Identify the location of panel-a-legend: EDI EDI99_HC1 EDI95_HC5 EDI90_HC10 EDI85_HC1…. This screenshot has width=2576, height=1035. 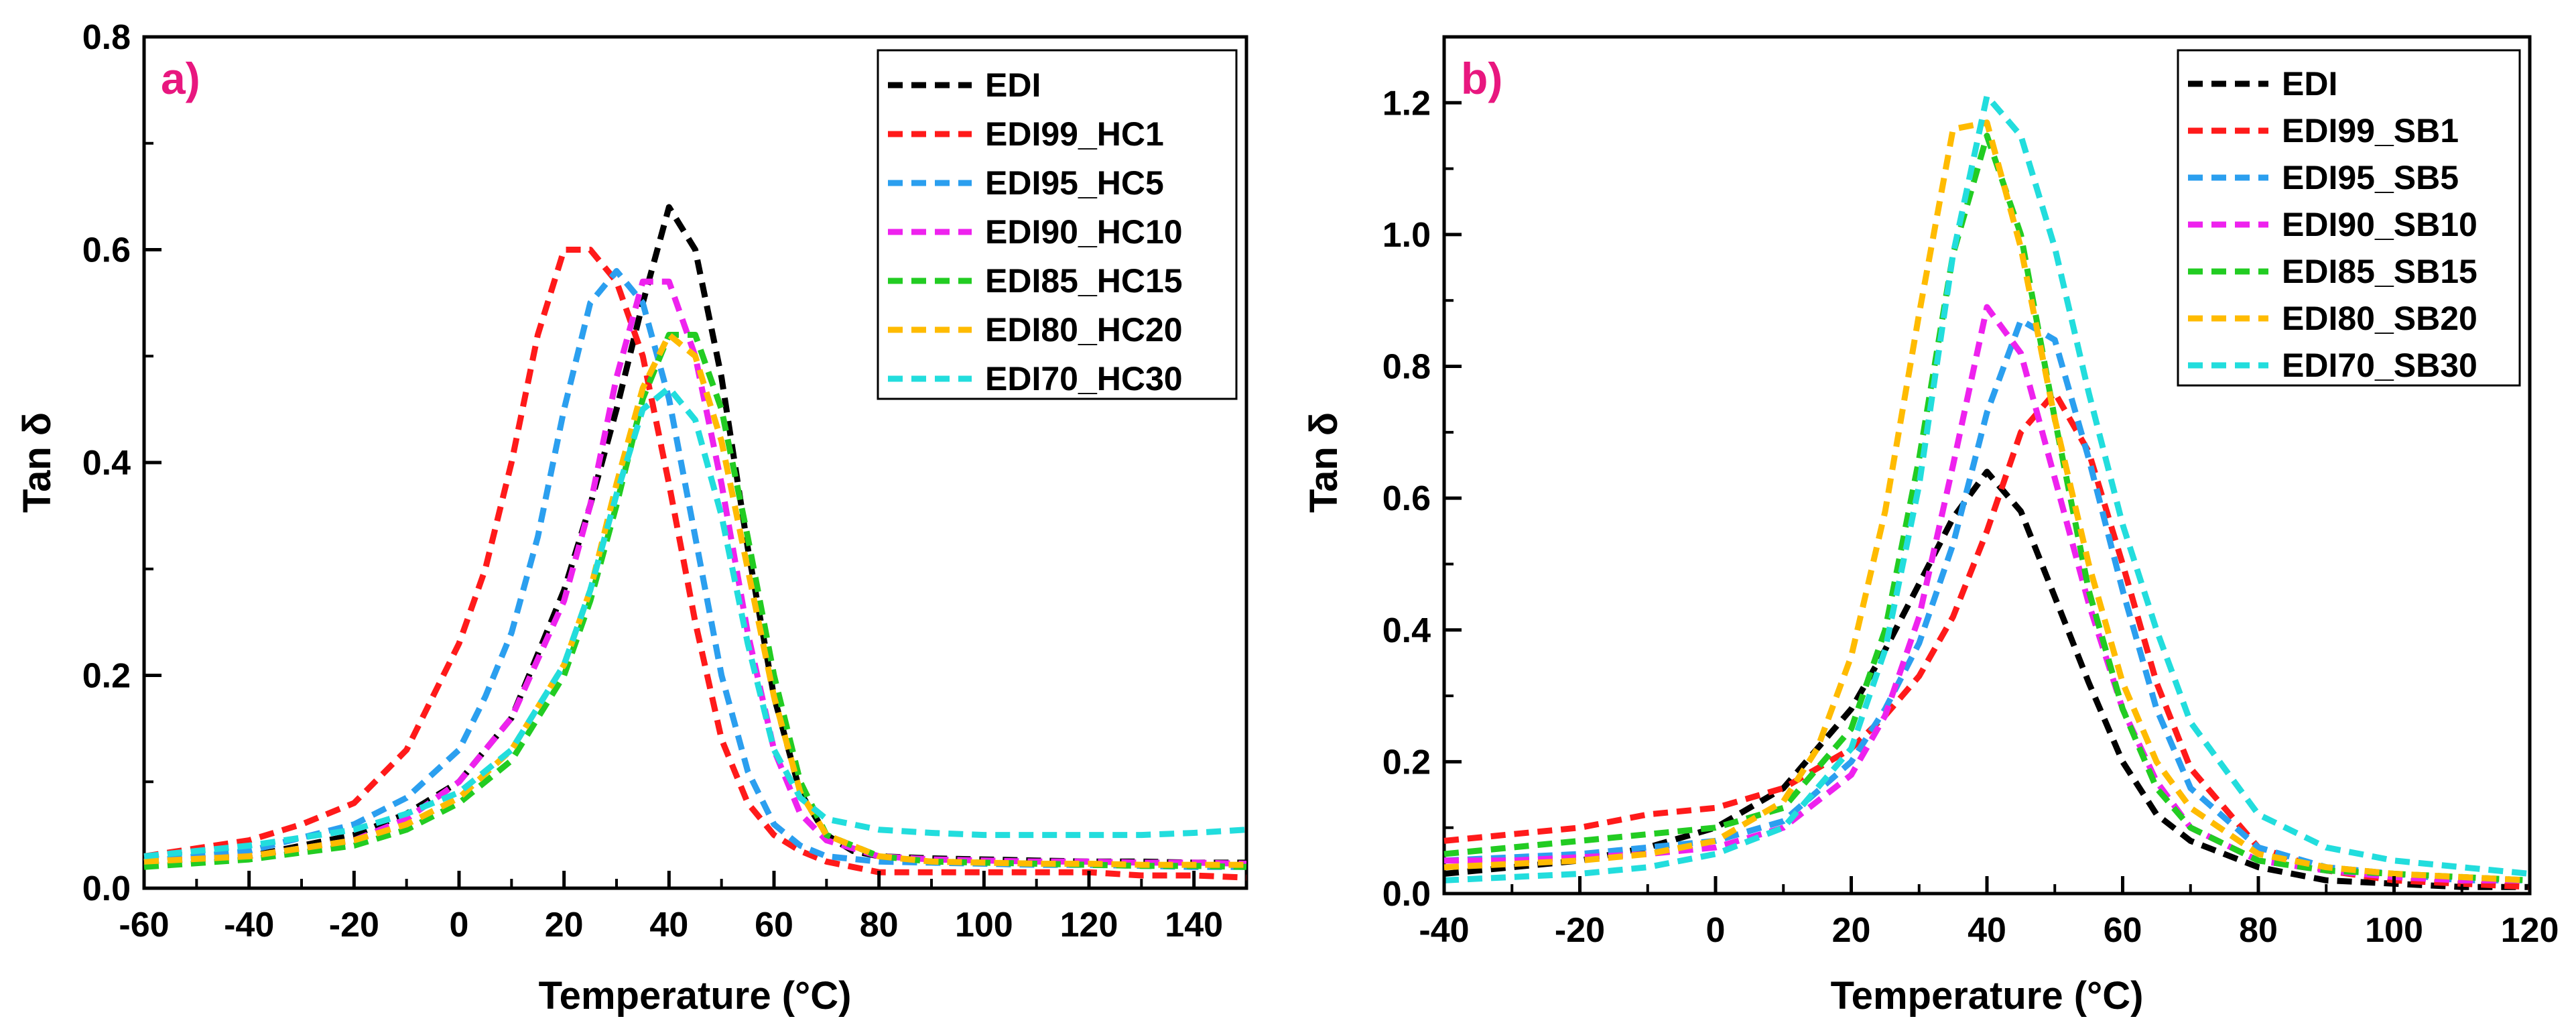
(1057, 225).